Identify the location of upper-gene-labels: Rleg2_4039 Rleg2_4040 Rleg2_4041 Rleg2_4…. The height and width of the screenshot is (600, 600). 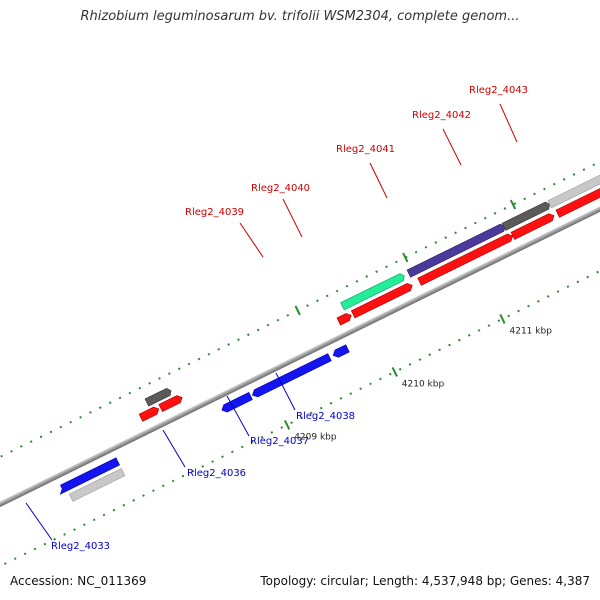
(356, 151).